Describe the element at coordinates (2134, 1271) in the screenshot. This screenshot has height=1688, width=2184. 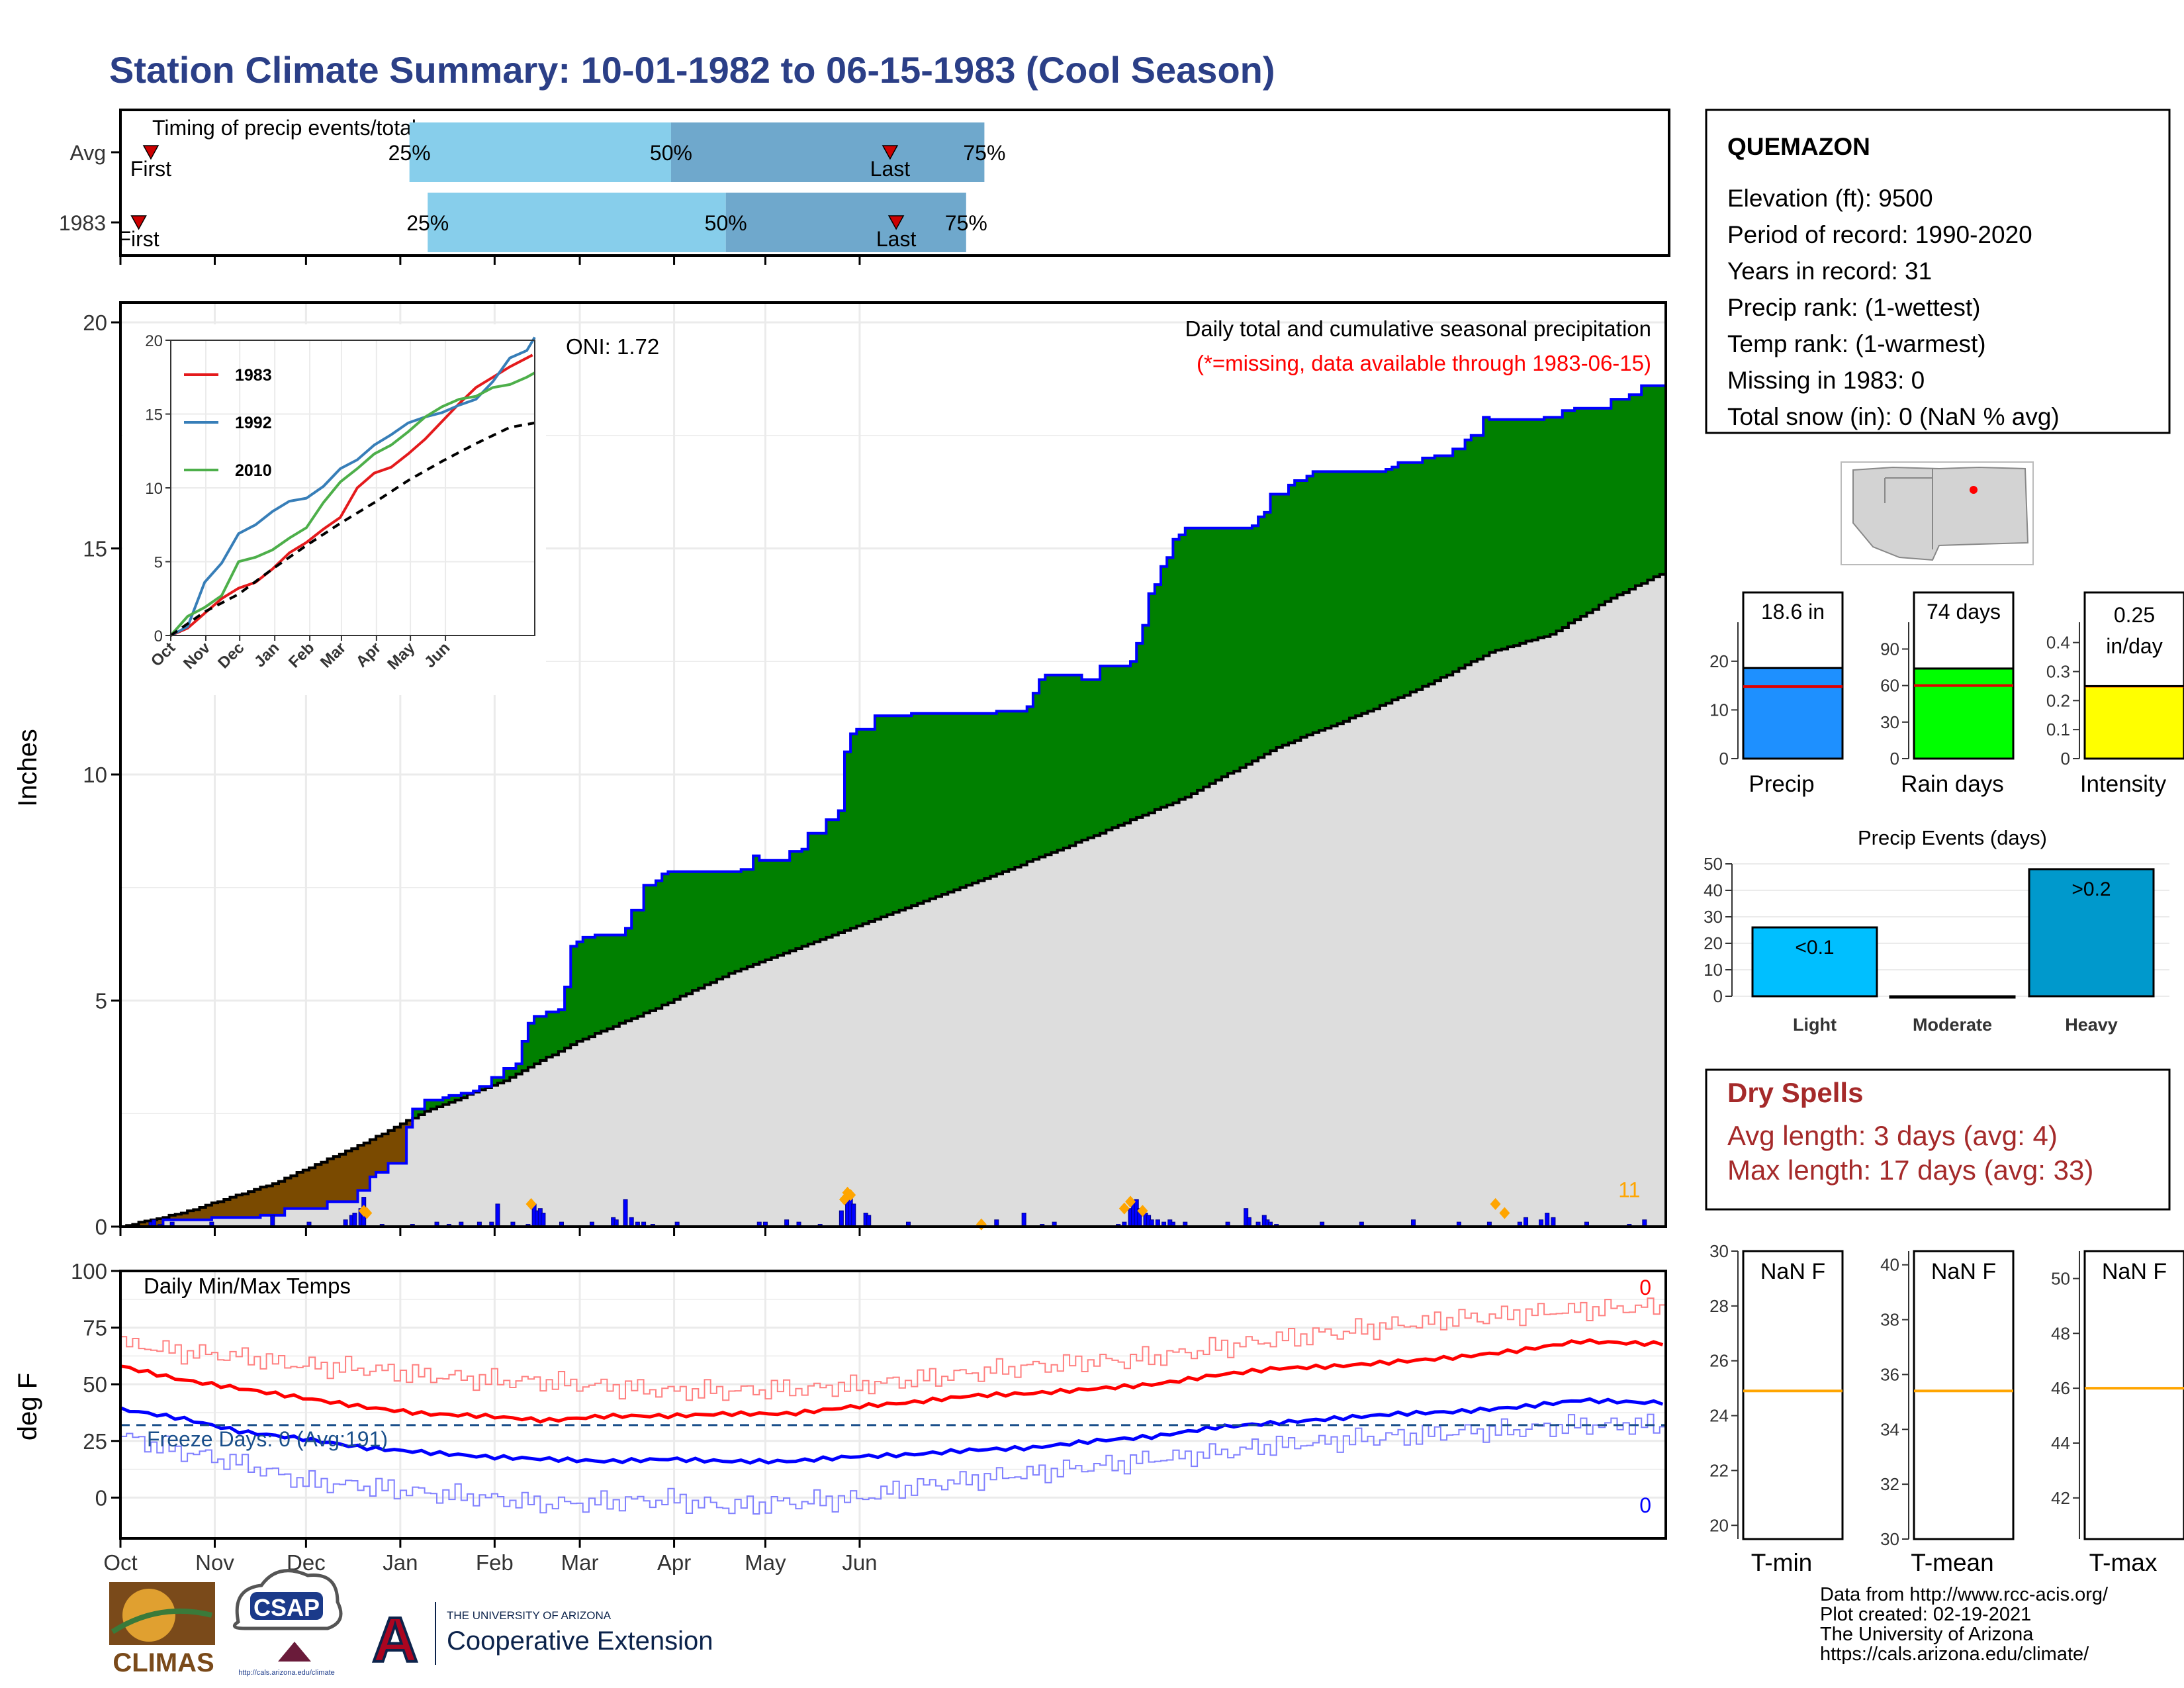
I see `tstat-value-label: NaN F` at that location.